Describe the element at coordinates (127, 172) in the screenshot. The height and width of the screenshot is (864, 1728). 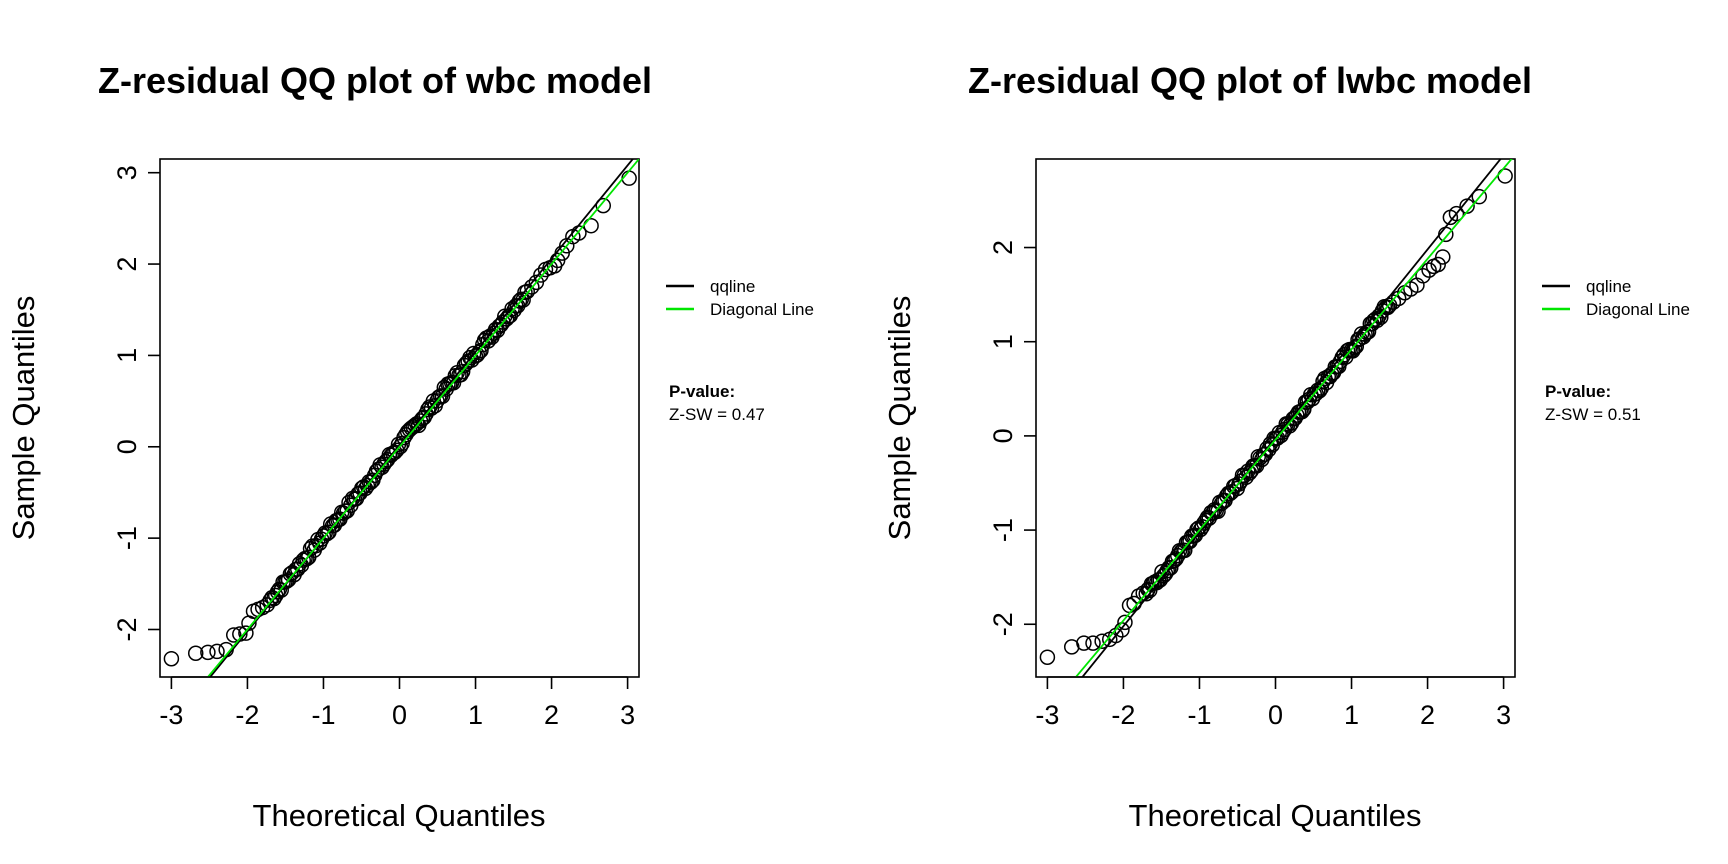
I see `y-tick-label: 3` at that location.